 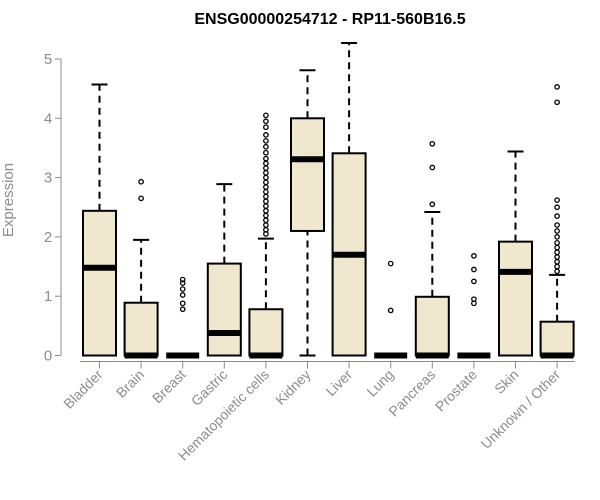 What do you see at coordinates (130, 383) in the screenshot?
I see `x-tick-label: Brain` at bounding box center [130, 383].